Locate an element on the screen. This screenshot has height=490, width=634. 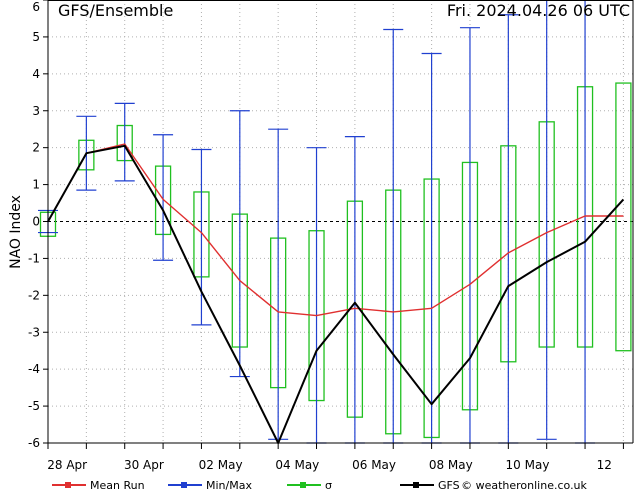
x-tick-label: 30 Apr is located at coordinates (144, 465).